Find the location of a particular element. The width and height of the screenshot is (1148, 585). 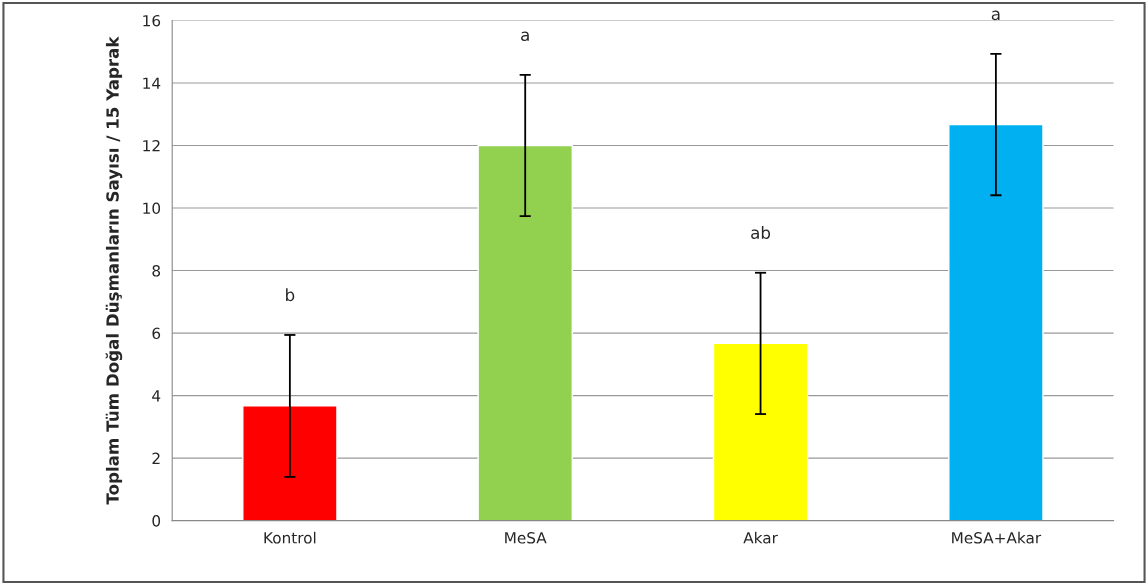

x-tick-label: MeSA+Akar is located at coordinates (997, 537).